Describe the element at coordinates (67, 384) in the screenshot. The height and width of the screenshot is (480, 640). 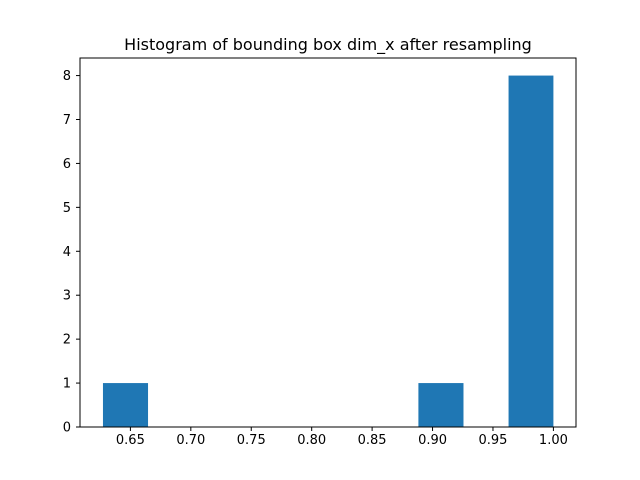
I see `y-tick-label-1: 1` at that location.